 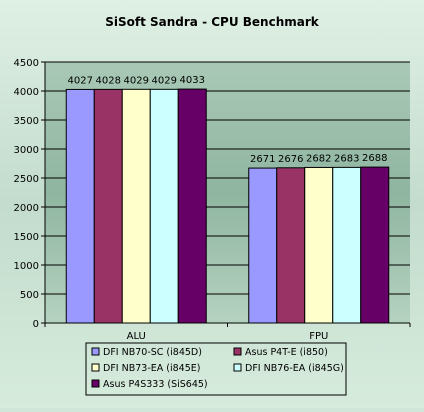 What do you see at coordinates (286, 352) in the screenshot?
I see `legend-label: Asus P4T-E (i850)` at bounding box center [286, 352].